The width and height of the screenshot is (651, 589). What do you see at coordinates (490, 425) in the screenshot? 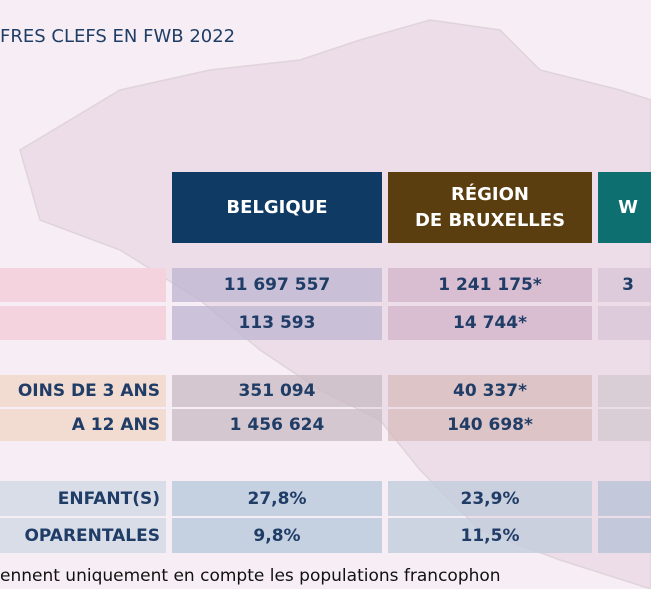
I see `table-cell: 140 698*` at bounding box center [490, 425].